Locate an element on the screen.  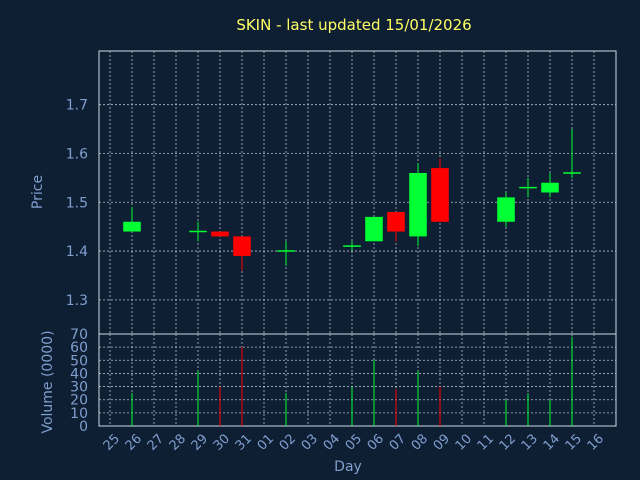
day-tick-label: 04 is located at coordinates (332, 442).